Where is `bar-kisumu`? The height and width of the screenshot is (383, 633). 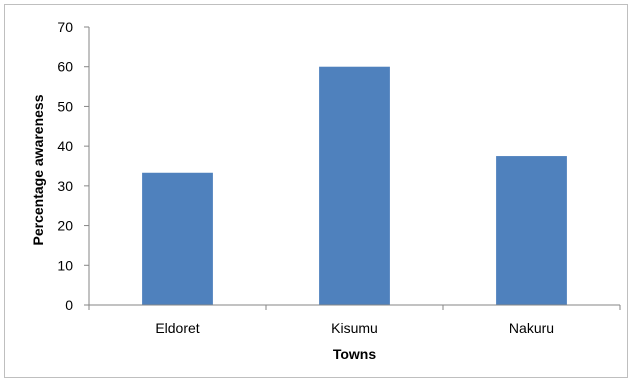 bar-kisumu is located at coordinates (354, 185).